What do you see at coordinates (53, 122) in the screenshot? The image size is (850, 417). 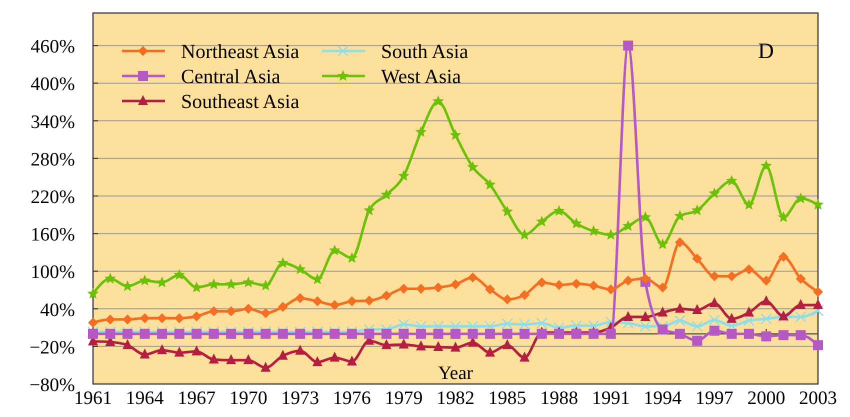 I see `y-tick-label: 340%` at bounding box center [53, 122].